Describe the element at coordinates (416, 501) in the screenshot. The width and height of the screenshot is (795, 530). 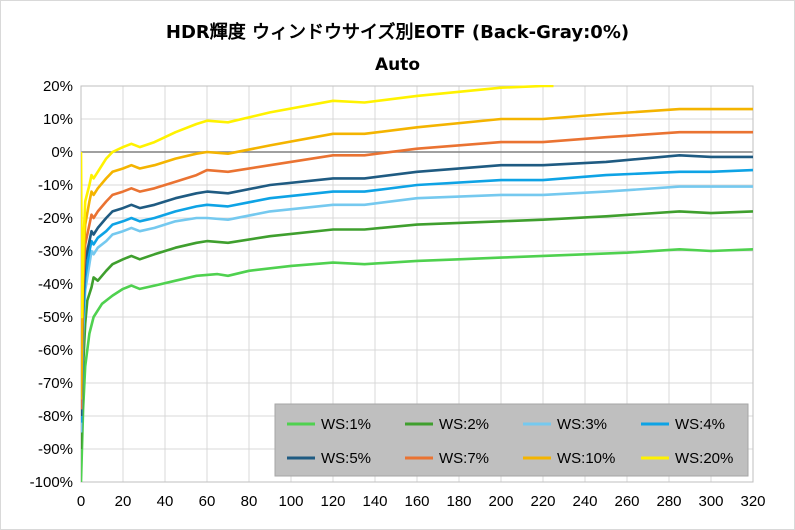
I see `x-tick-label: 160` at that location.